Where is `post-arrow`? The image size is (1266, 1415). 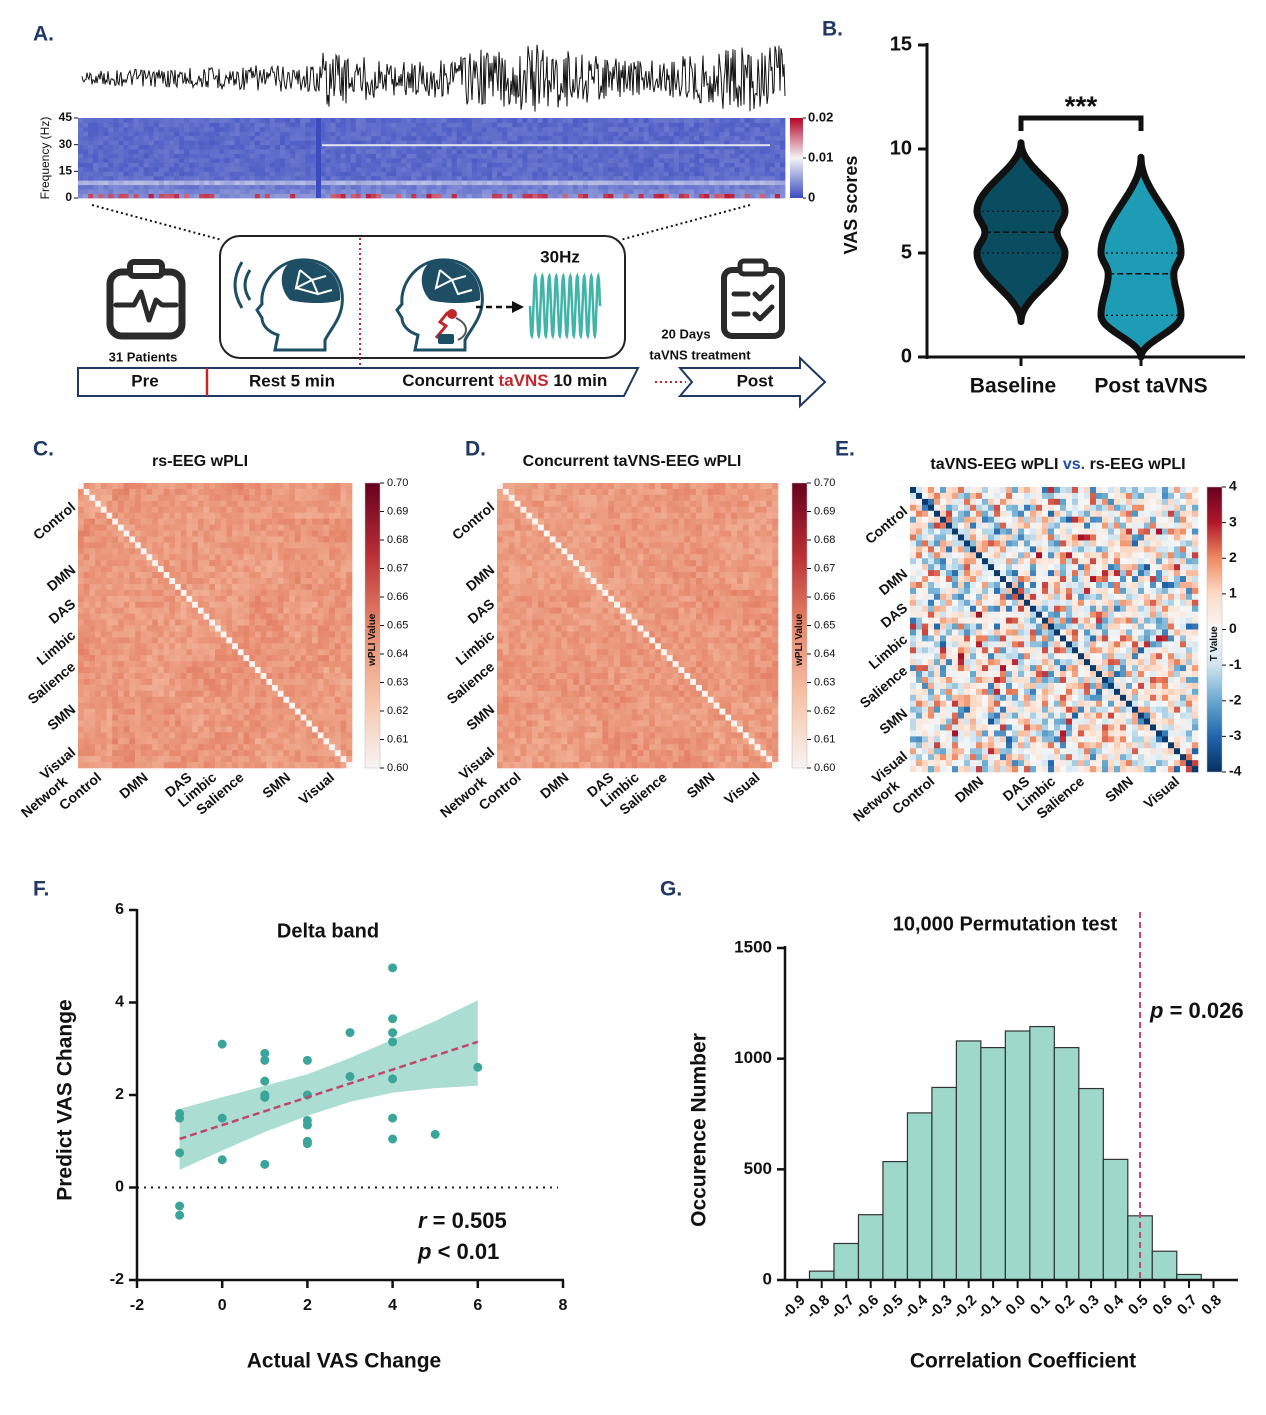
post-arrow is located at coordinates (752, 382).